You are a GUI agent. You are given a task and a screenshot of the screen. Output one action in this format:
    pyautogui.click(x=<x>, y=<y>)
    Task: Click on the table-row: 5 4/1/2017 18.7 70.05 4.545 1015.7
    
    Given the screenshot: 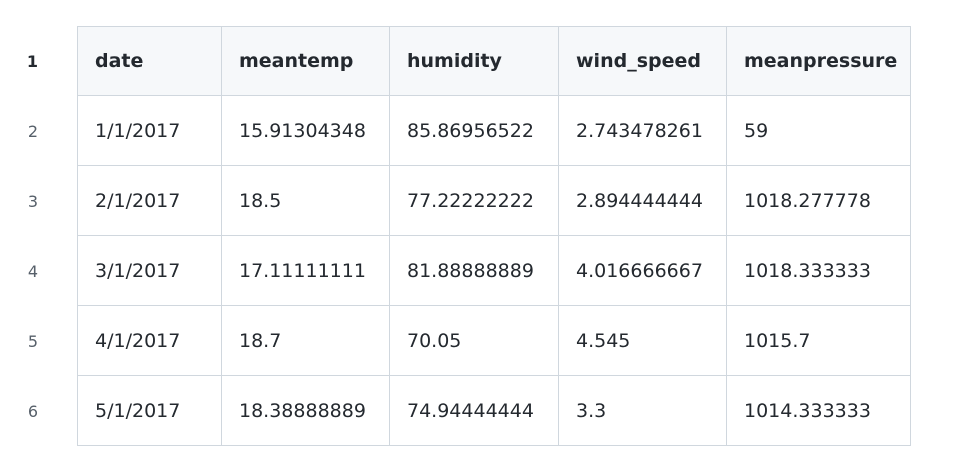 What is the action you would take?
    pyautogui.click(x=455, y=341)
    